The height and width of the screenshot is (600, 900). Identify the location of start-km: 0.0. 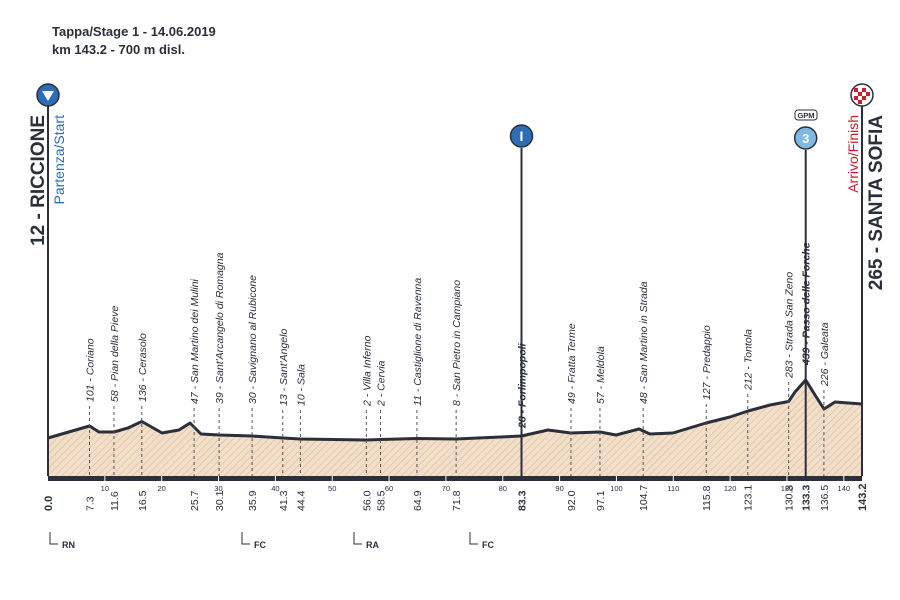
(49, 503).